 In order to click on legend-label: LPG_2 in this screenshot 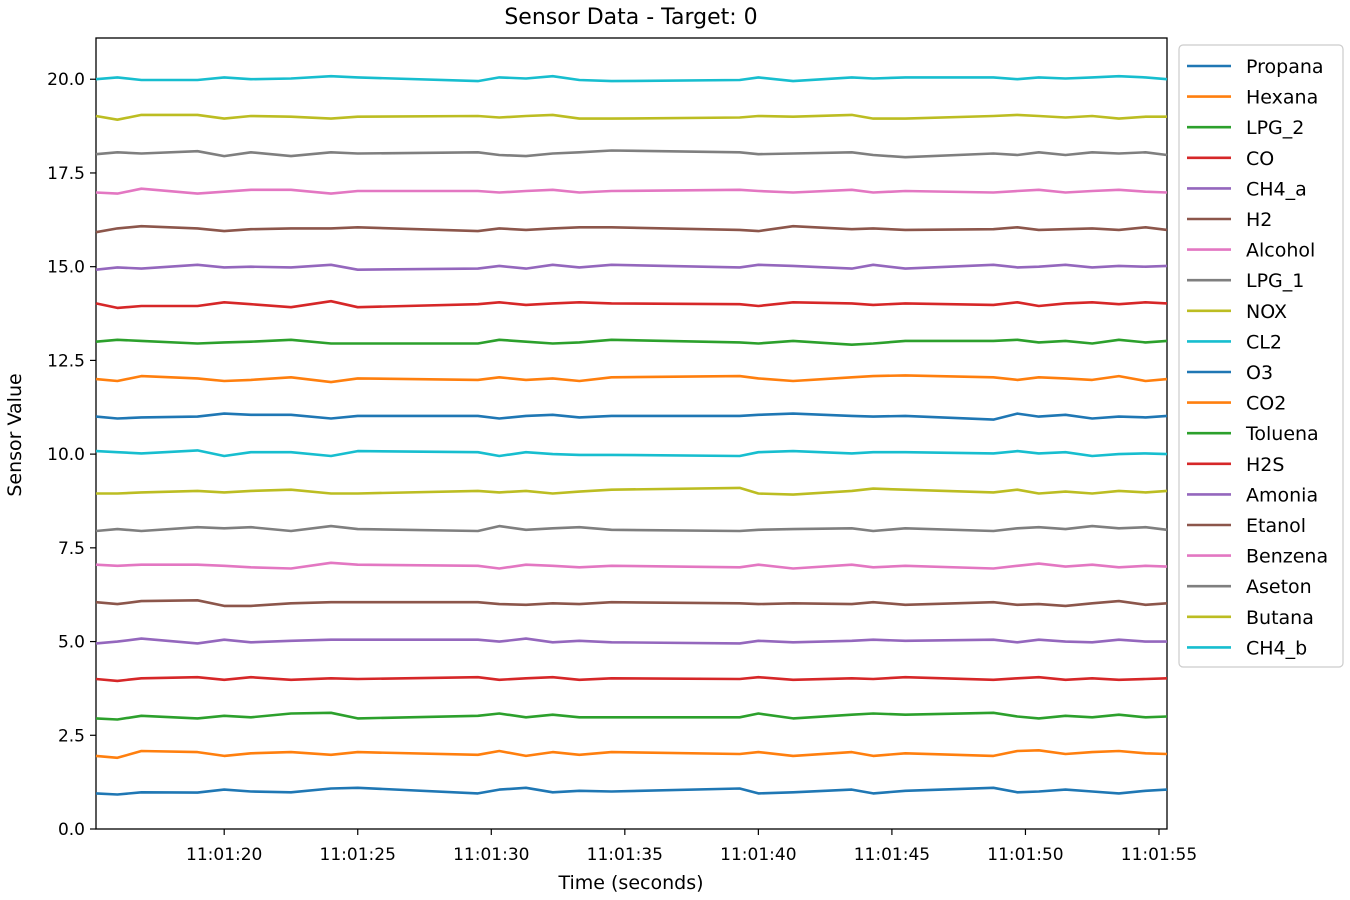, I will do `click(1275, 128)`.